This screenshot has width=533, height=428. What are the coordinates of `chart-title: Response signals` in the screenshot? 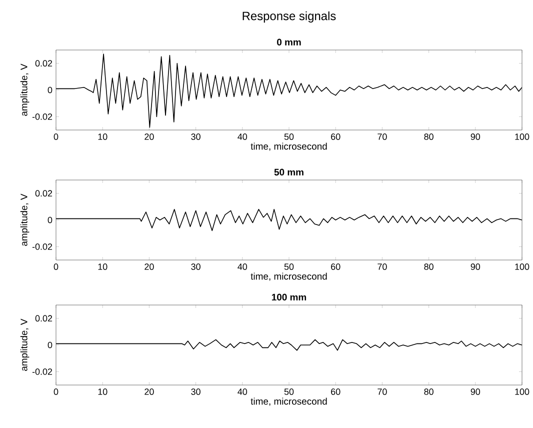 It's located at (289, 17).